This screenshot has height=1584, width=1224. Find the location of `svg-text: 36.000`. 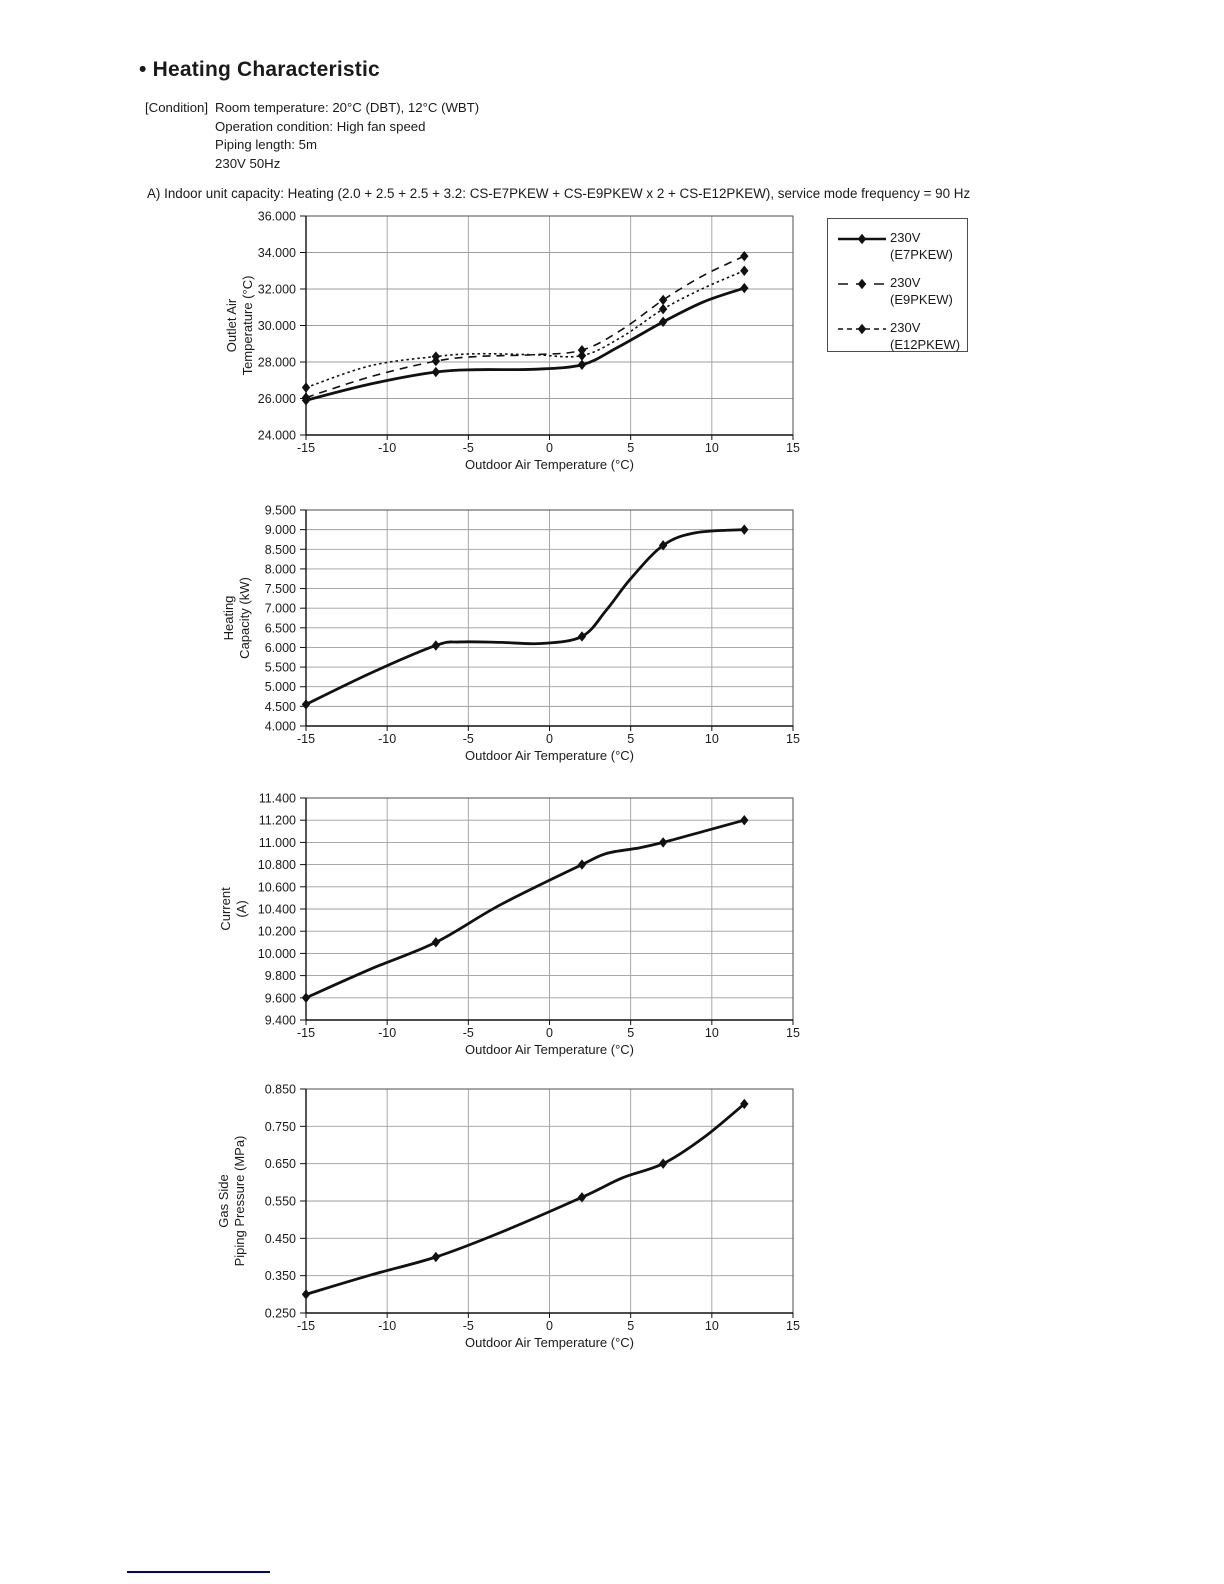

svg-text: 36.000 is located at coordinates (277, 217).